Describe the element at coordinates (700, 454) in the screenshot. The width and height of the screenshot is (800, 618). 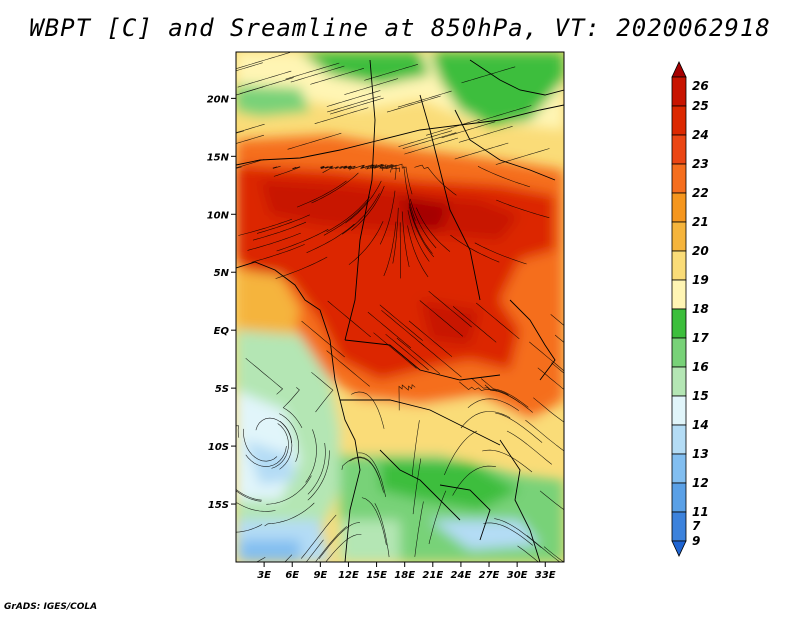
I see `colorbar-label: 13` at that location.